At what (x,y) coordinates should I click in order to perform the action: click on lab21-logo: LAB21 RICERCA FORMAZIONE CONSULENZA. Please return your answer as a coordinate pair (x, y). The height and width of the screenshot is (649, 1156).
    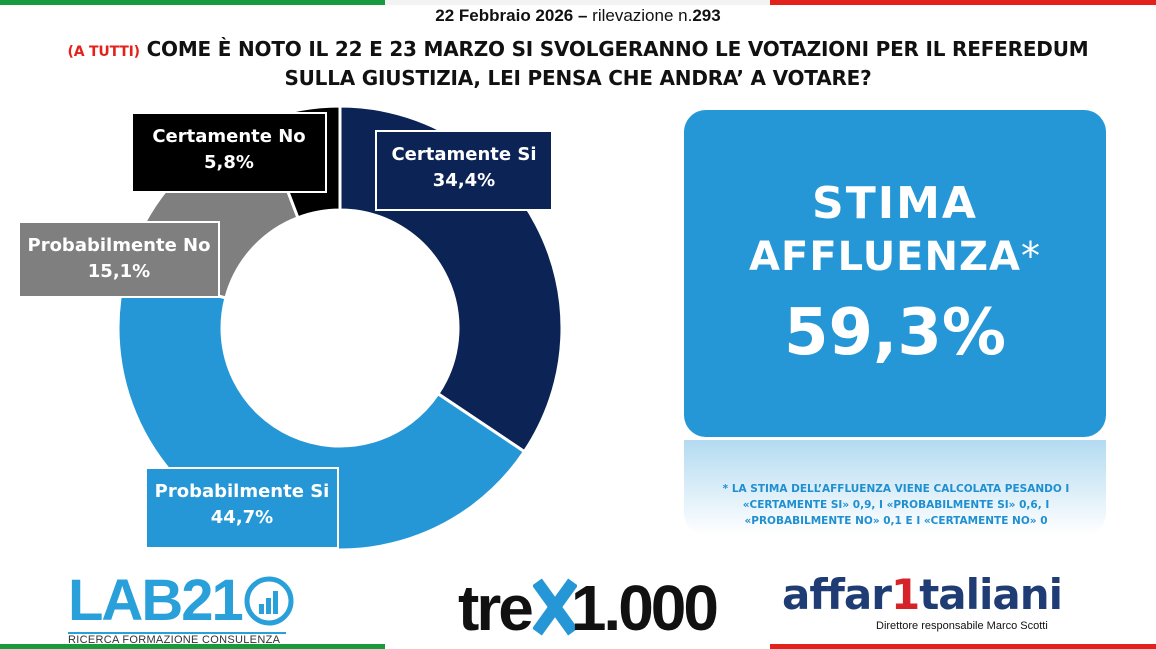
    Looking at the image, I should click on (181, 609).